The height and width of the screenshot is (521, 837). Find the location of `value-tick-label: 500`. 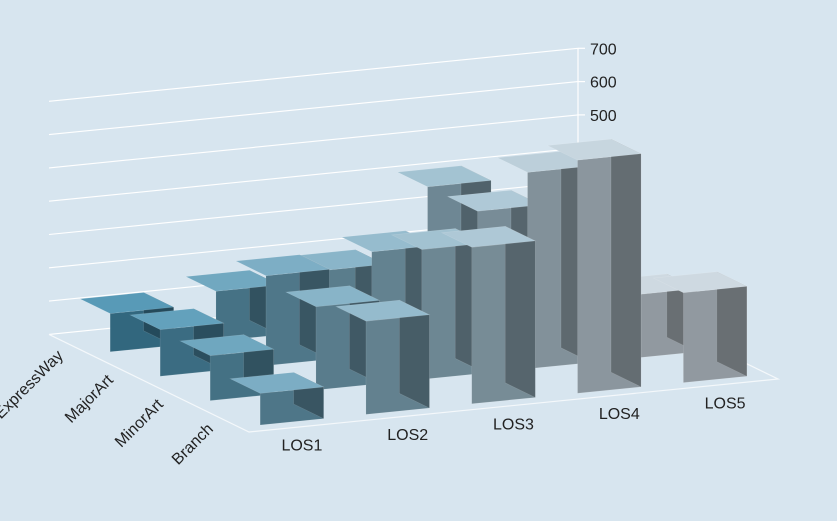

value-tick-label: 500 is located at coordinates (603, 116).